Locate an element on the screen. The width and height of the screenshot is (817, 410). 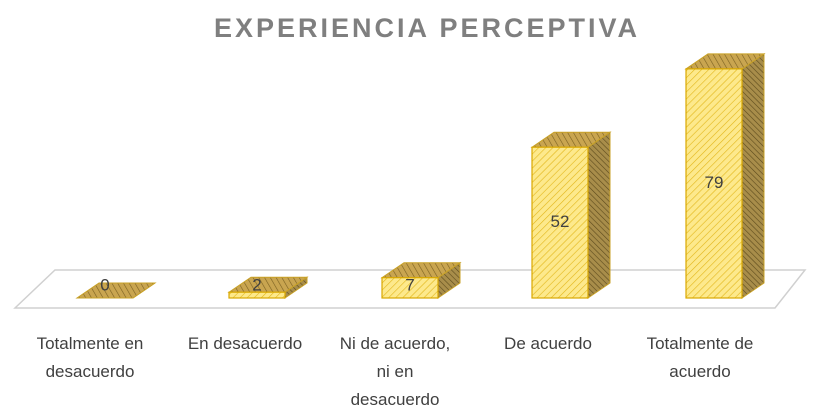
bar-top is located at coordinates (116, 290).